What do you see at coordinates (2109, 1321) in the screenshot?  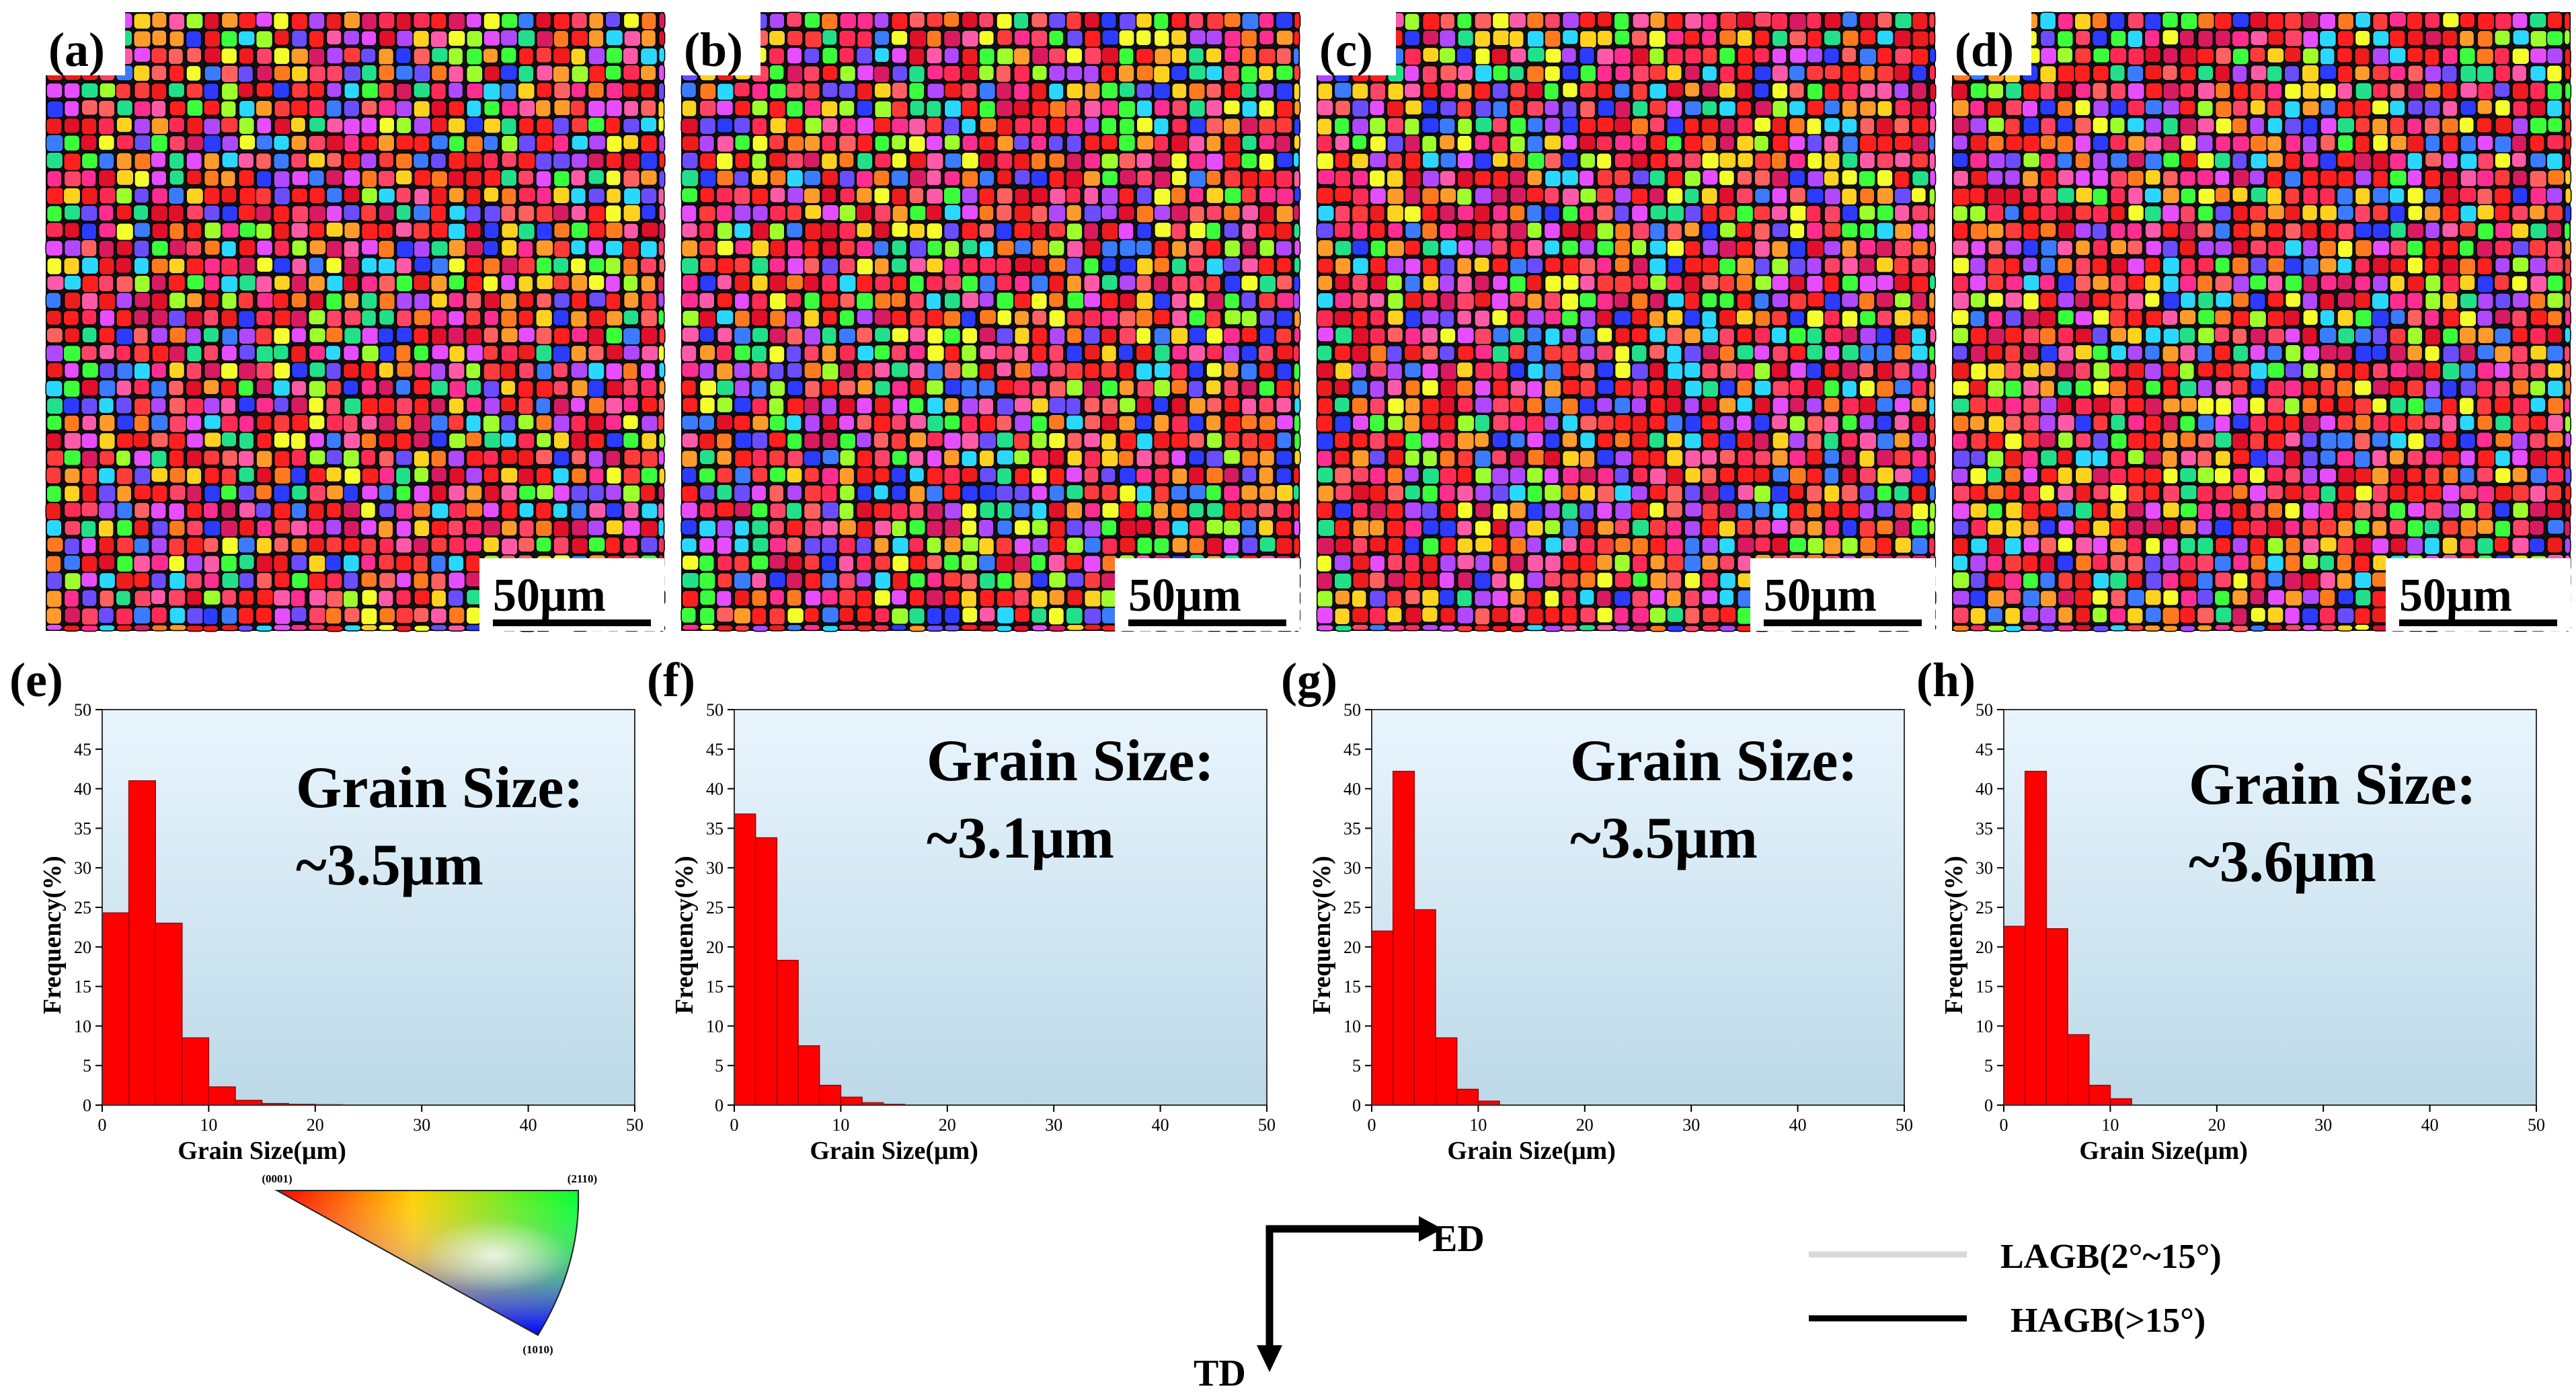 I see `hagb-label: HAGB(>15°)` at bounding box center [2109, 1321].